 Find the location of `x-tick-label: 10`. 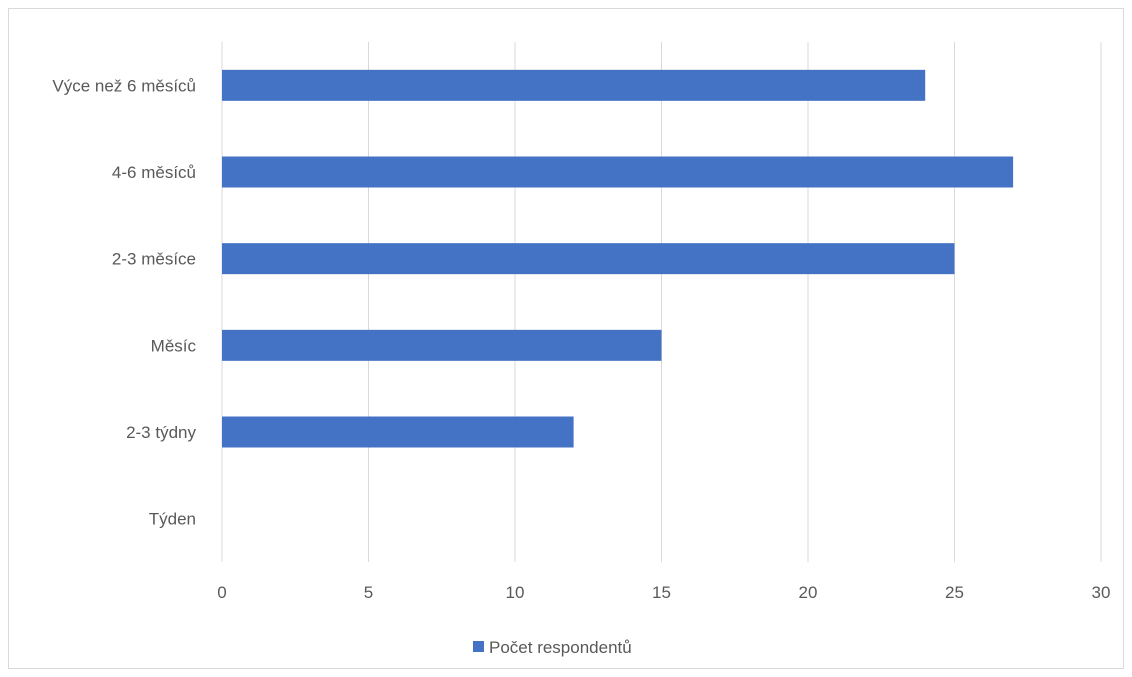

x-tick-label: 10 is located at coordinates (515, 592).